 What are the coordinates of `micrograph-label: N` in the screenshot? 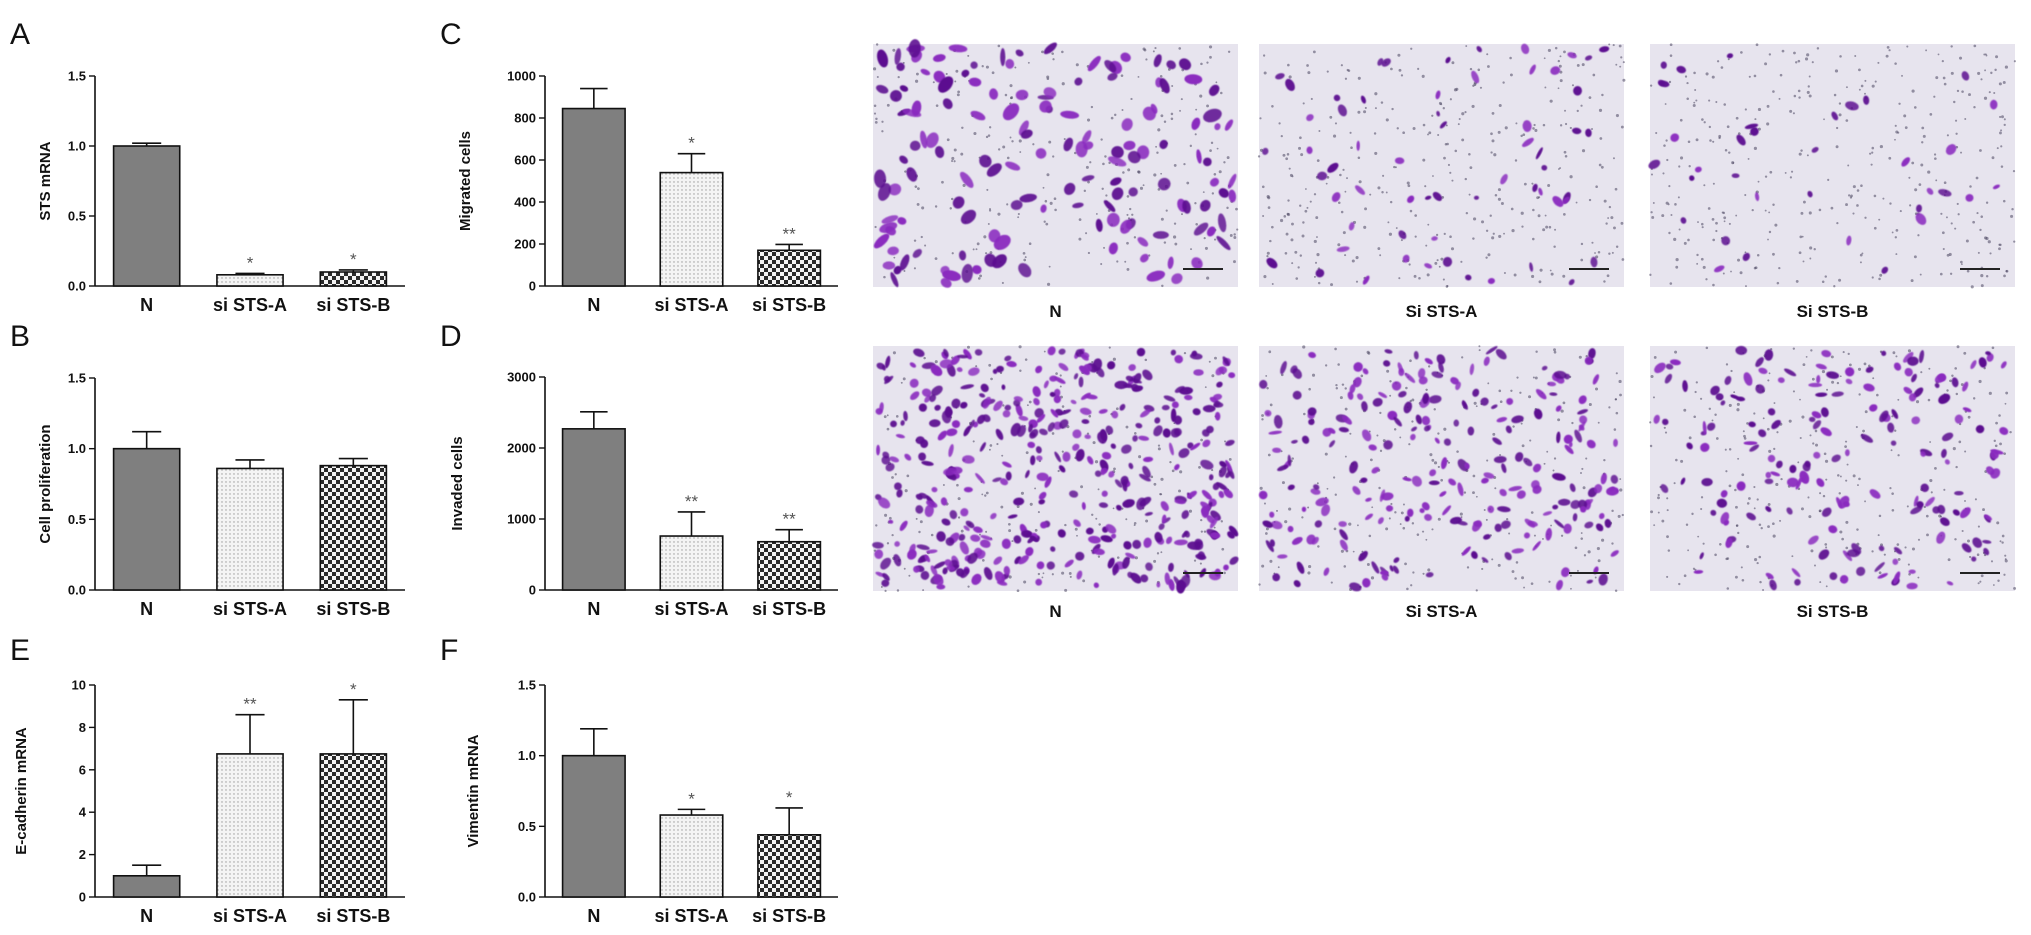 It's located at (1055, 611).